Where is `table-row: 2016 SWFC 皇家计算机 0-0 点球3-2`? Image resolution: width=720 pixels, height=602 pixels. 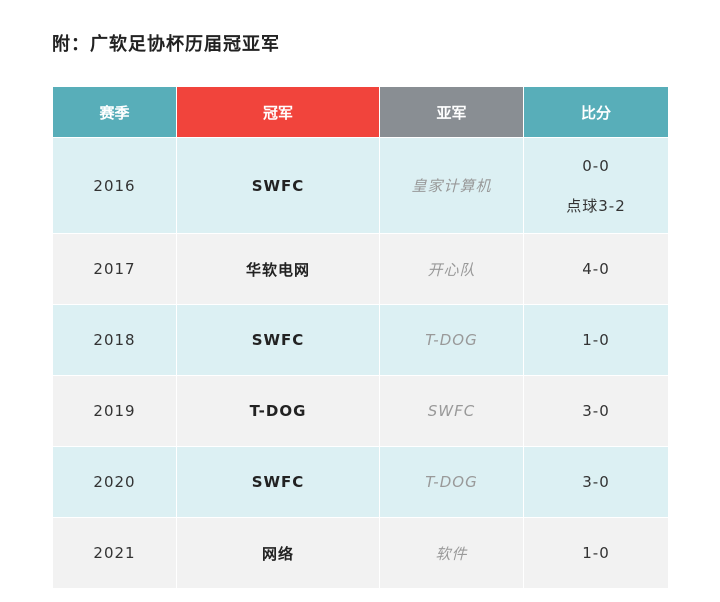
table-row: 2016 SWFC 皇家计算机 0-0 点球3-2 is located at coordinates (360, 185).